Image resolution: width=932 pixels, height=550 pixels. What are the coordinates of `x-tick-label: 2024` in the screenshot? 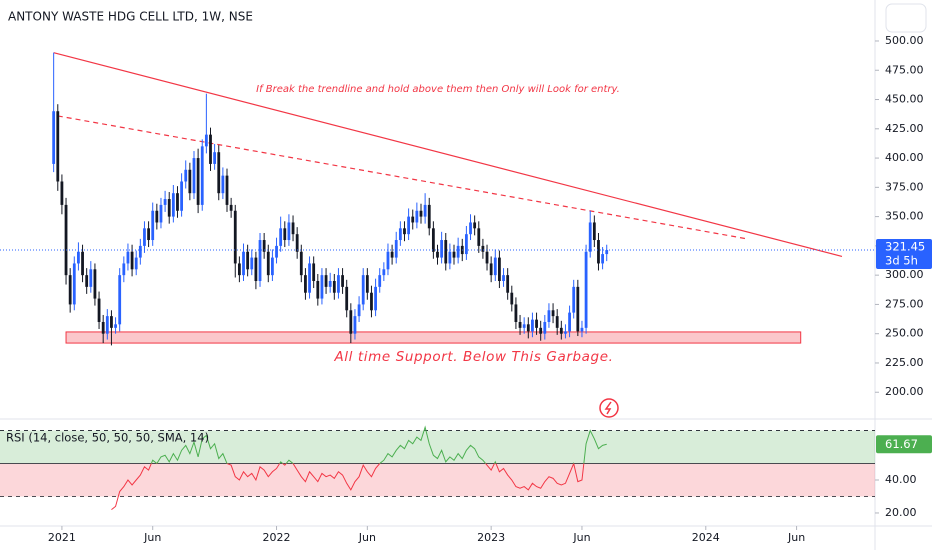 It's located at (706, 537).